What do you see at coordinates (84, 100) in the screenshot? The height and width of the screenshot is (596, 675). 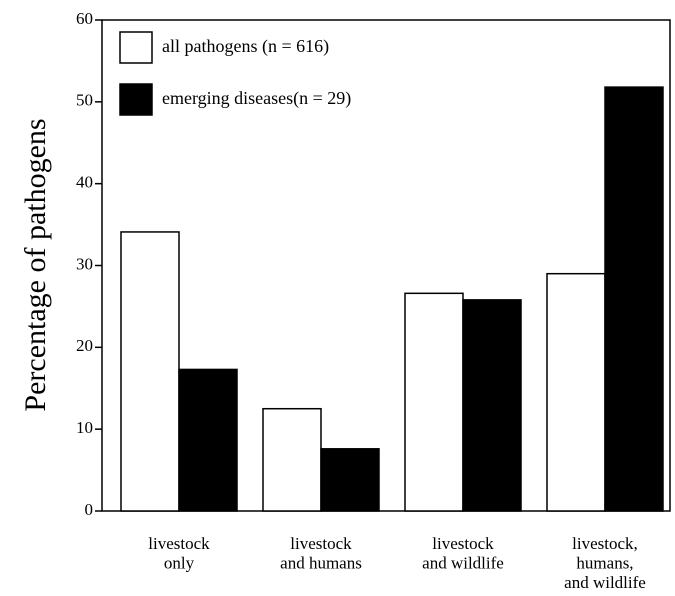 I see `y-tick-label: 50` at bounding box center [84, 100].